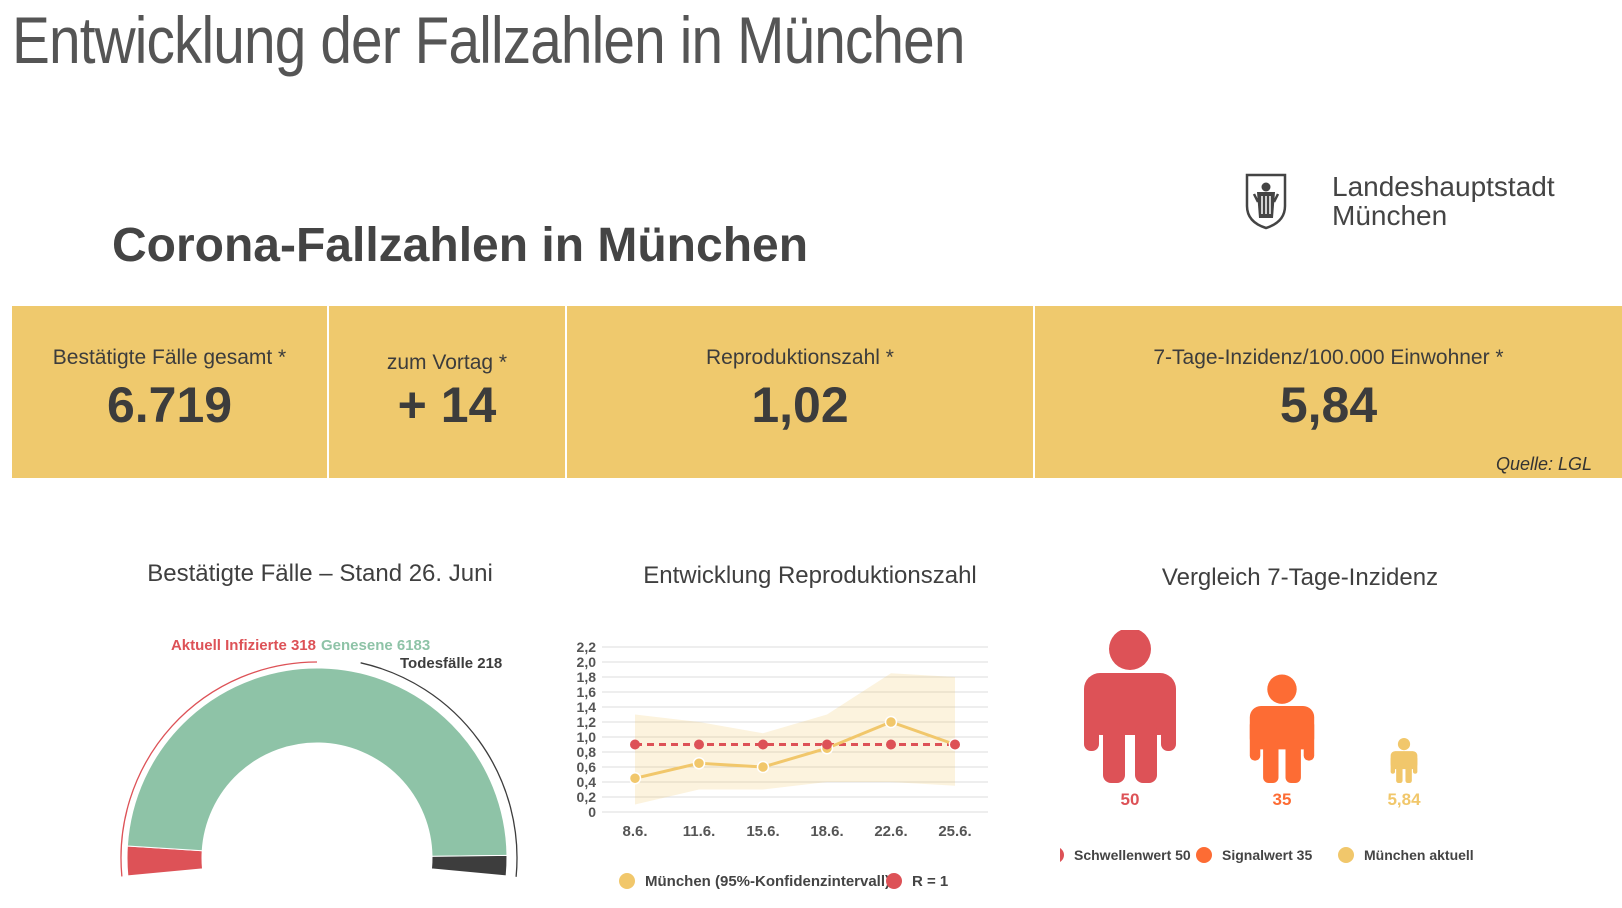 The image size is (1622, 908). Describe the element at coordinates (169, 357) in the screenshot. I see `kpi-label: Bestätigte Fälle gesamt *` at that location.